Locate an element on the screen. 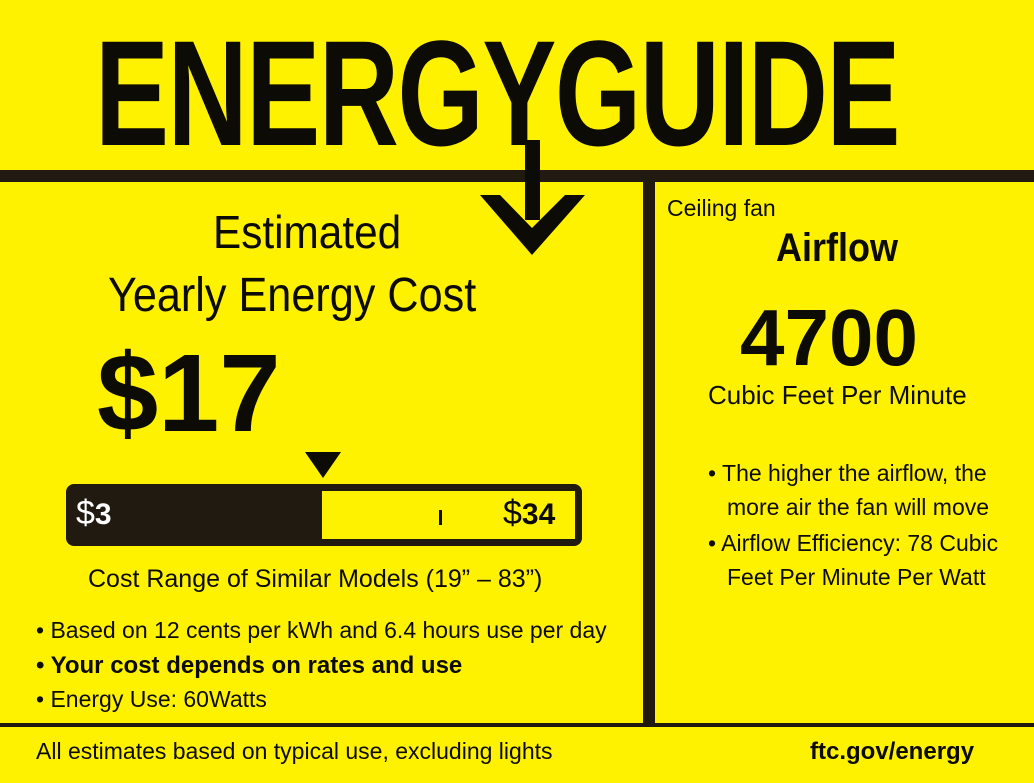 The height and width of the screenshot is (783, 1034). cost-pointer-icon is located at coordinates (323, 465).